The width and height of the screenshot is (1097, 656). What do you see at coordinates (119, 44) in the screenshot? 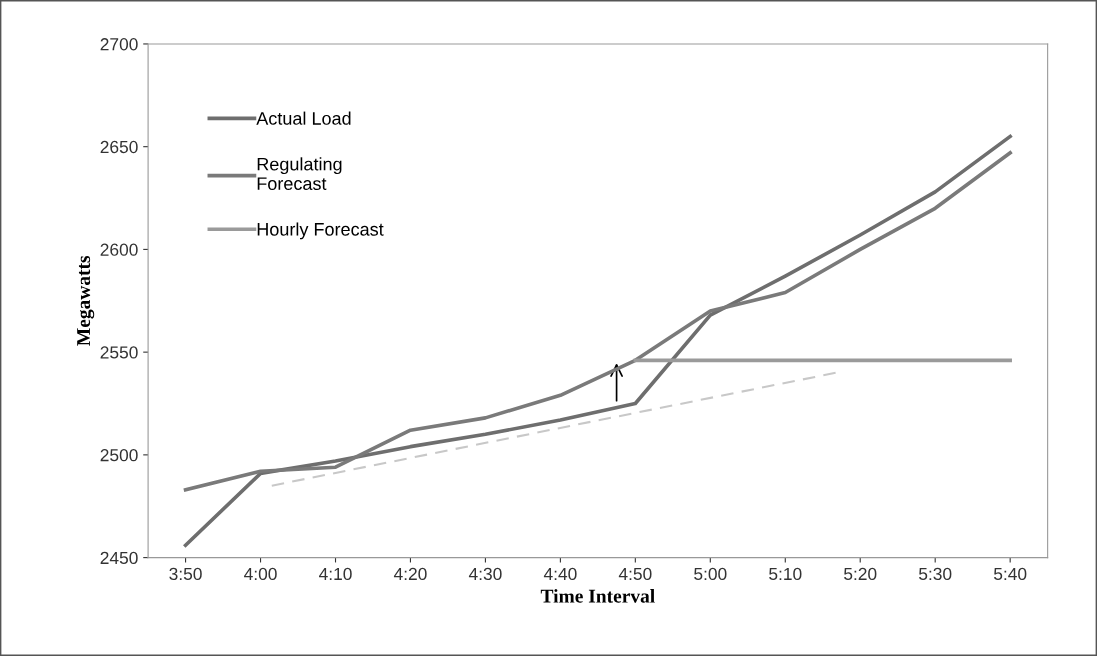
I see `y-tick-label: 2700` at bounding box center [119, 44].